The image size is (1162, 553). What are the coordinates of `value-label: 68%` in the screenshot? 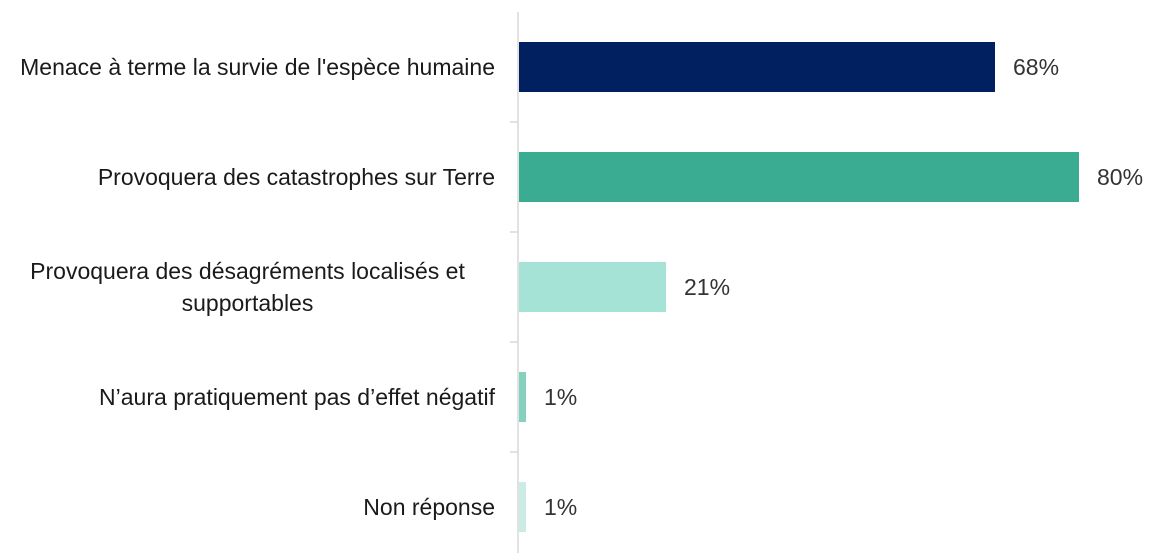 It's located at (1036, 67).